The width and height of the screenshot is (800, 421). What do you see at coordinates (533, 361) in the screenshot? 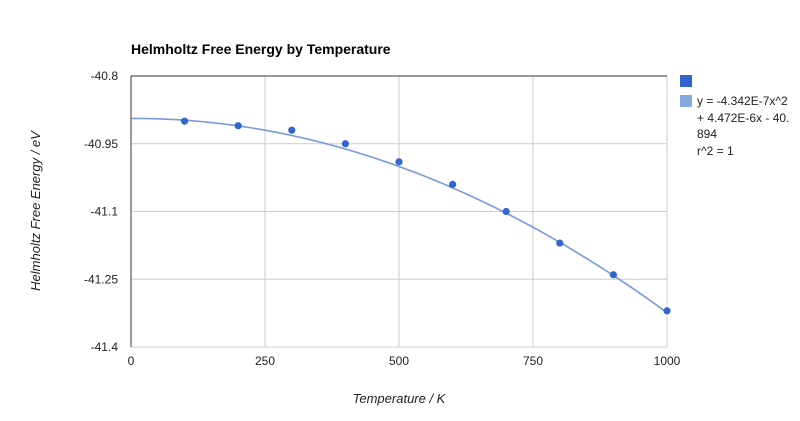
I see `x-tick-label: 750` at bounding box center [533, 361].